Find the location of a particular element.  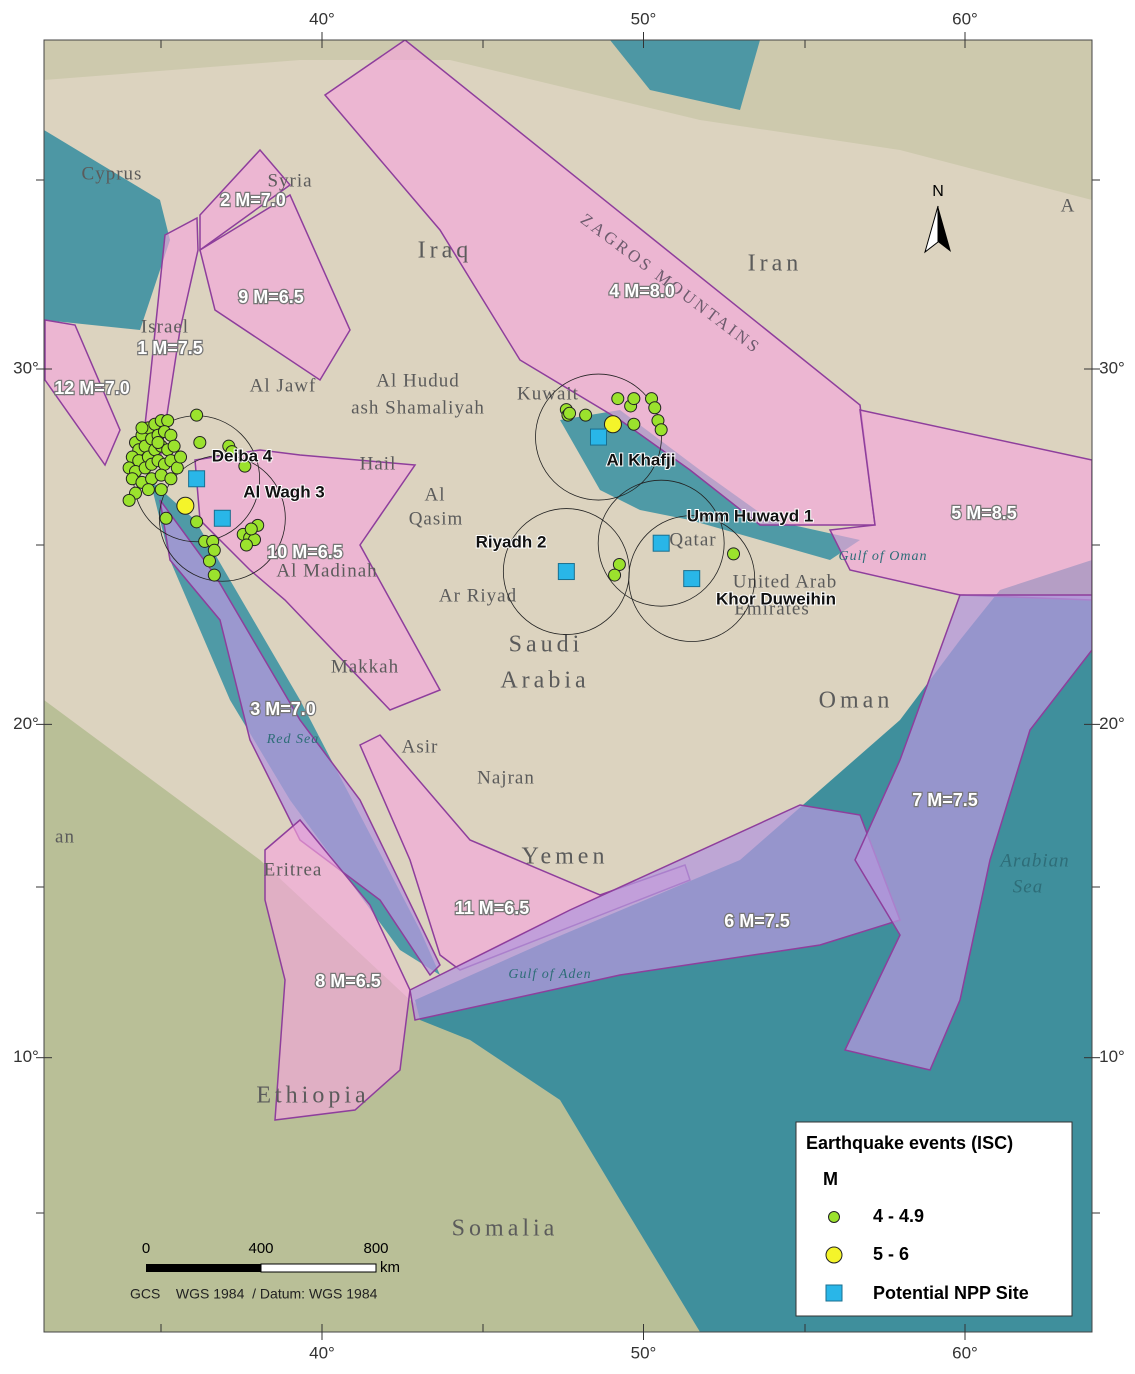

place-label: Ar Riyad is located at coordinates (478, 595).